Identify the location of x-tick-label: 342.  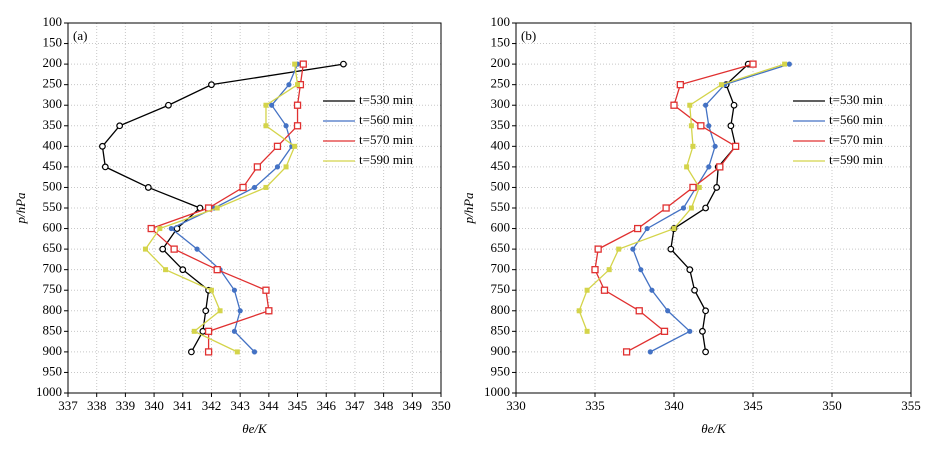
(212, 405).